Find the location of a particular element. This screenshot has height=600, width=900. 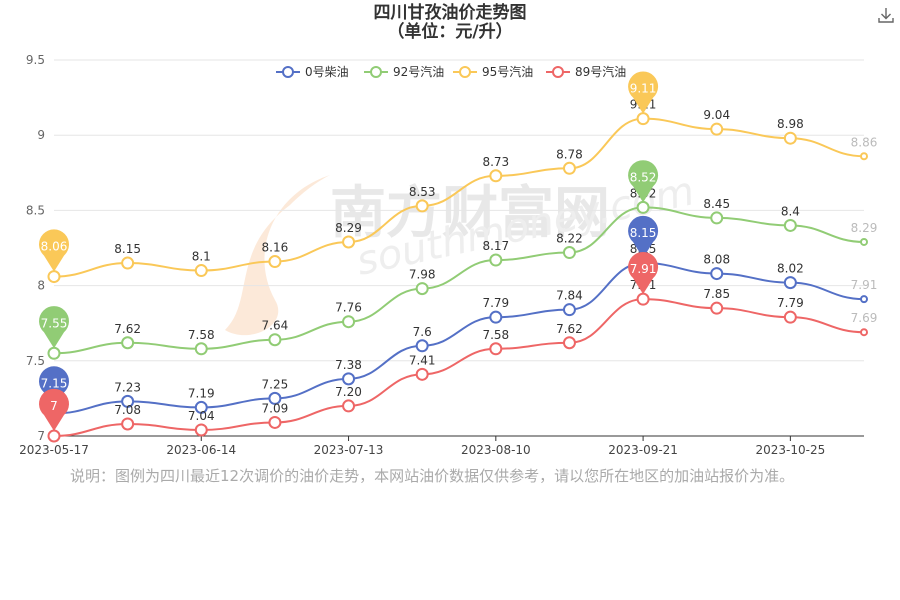

chart-title: 四川甘孜油价走势图 （单位：元/升） is located at coordinates (450, 23).